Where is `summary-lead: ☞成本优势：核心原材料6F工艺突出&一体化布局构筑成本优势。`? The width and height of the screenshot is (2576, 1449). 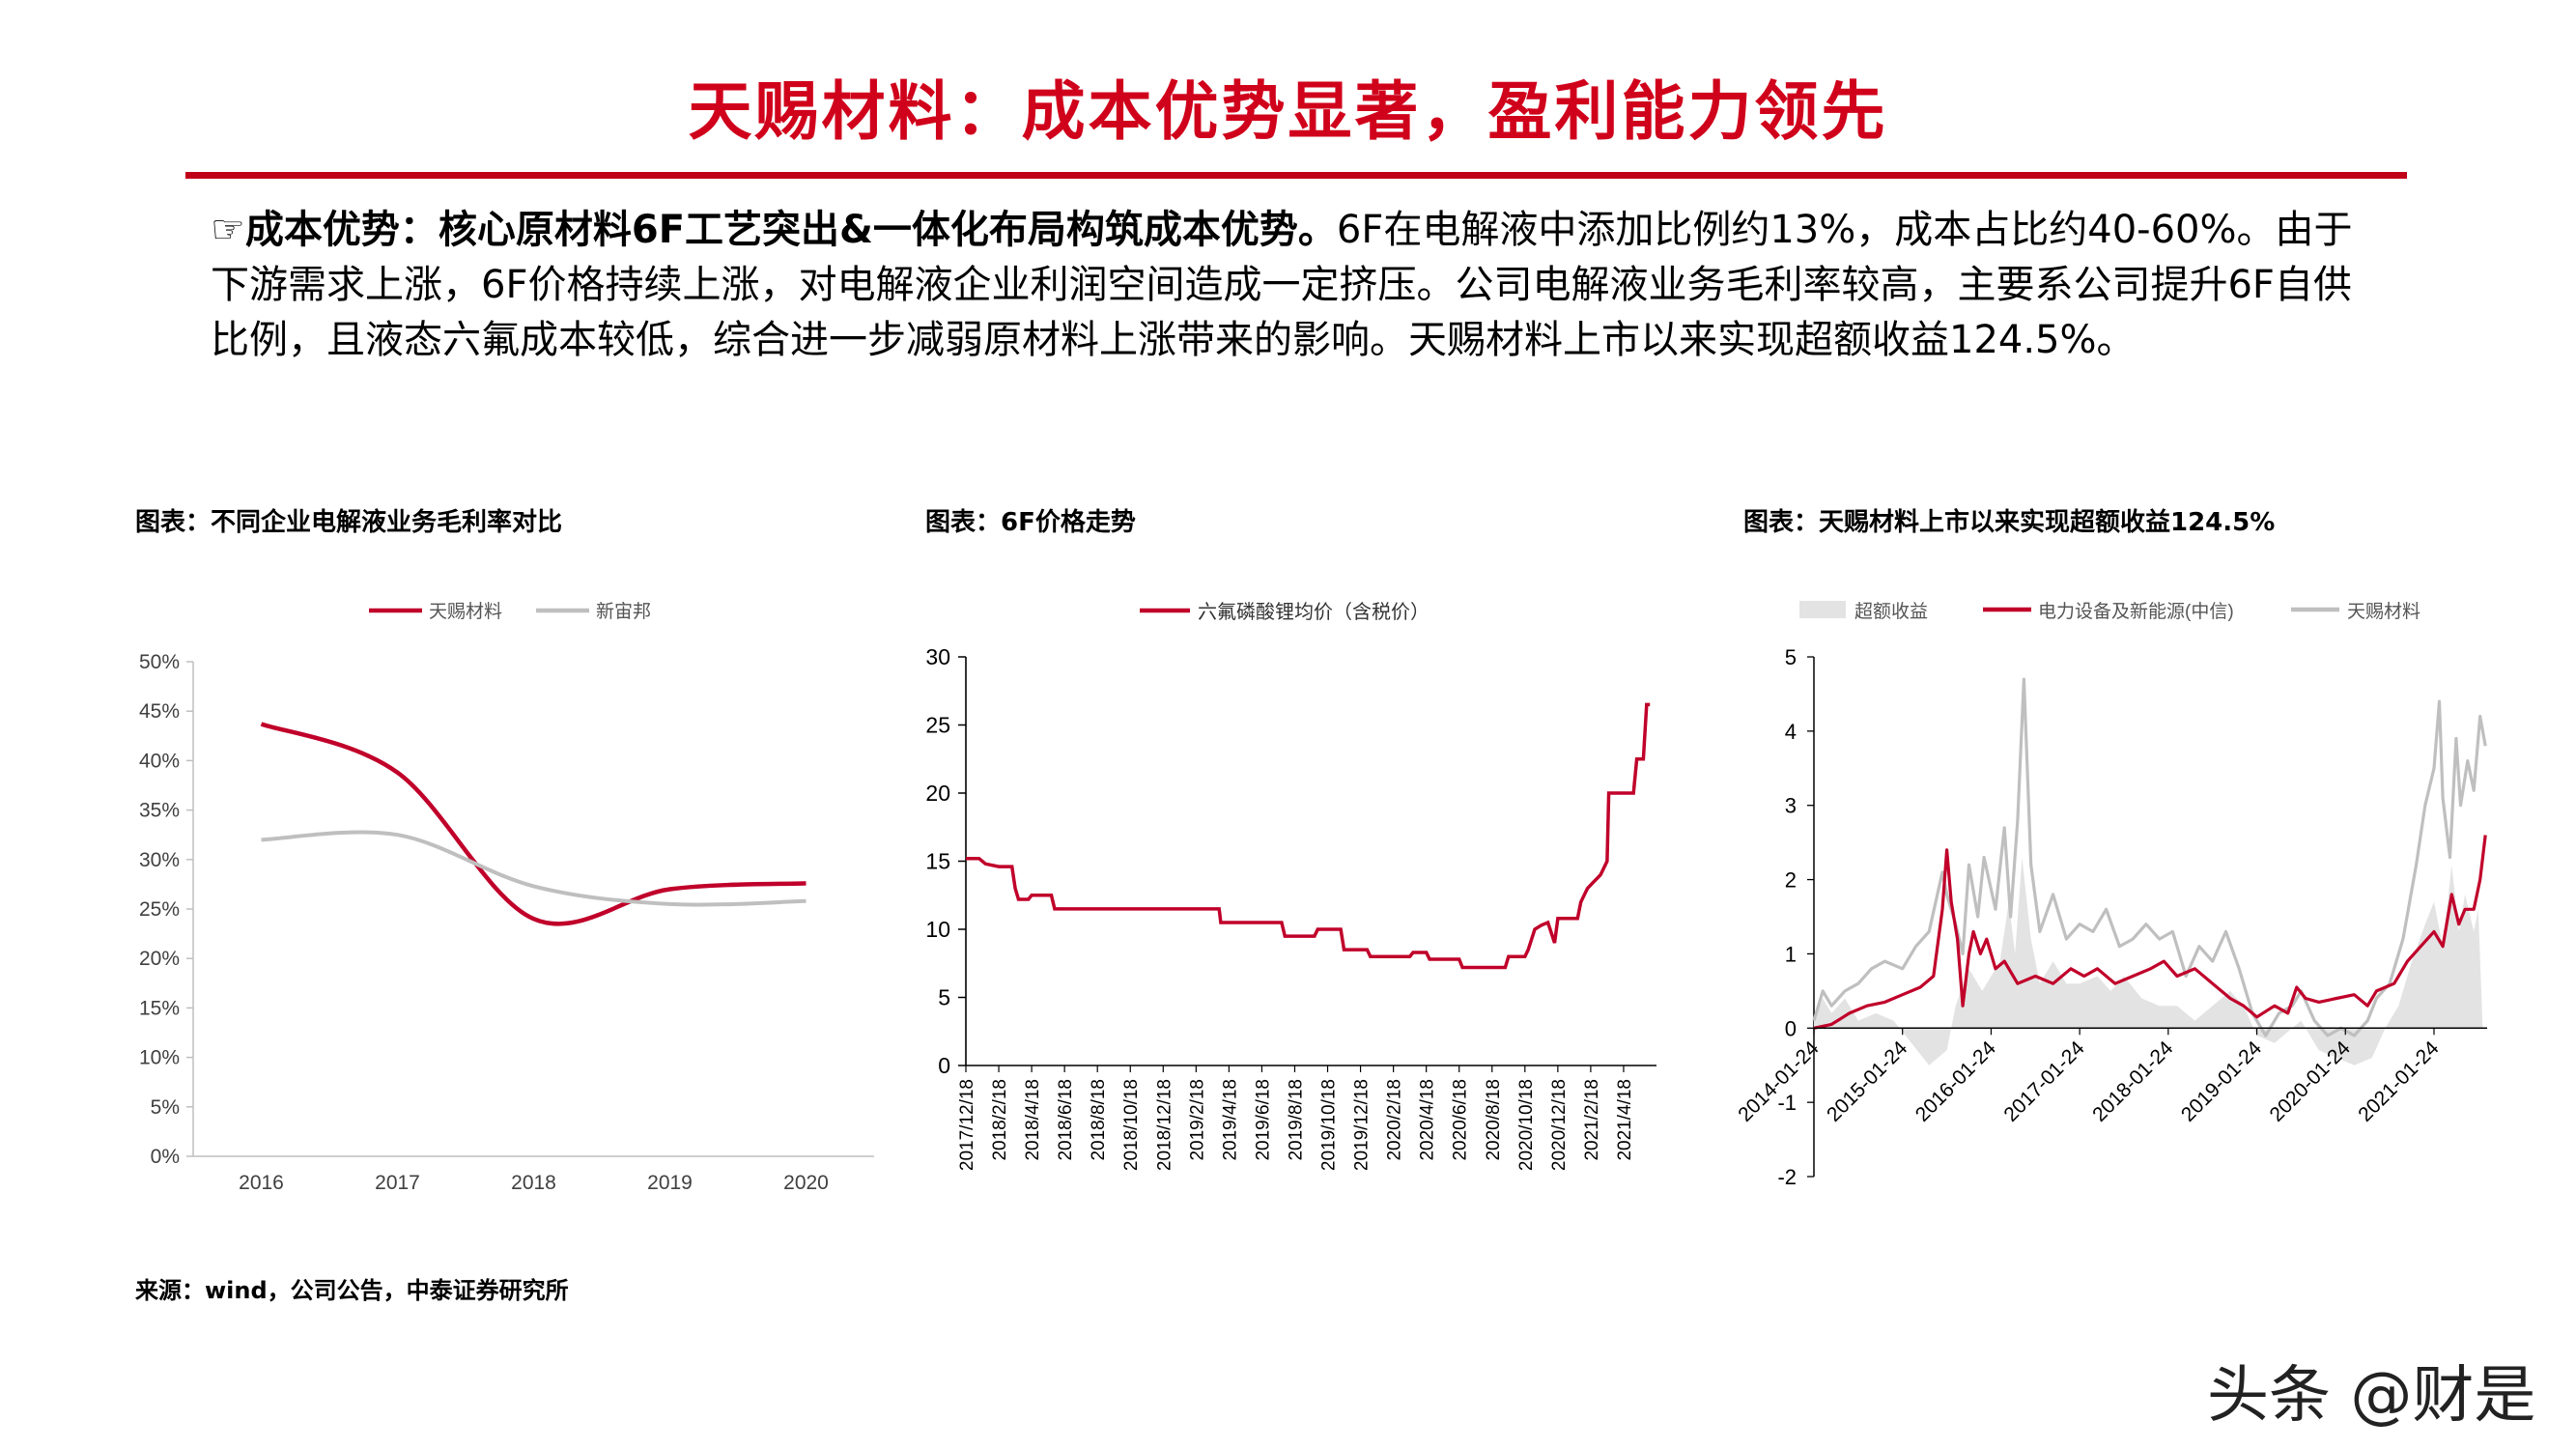 summary-lead: ☞成本优势：核心原材料6F工艺突出&一体化布局构筑成本优势。 is located at coordinates (774, 230).